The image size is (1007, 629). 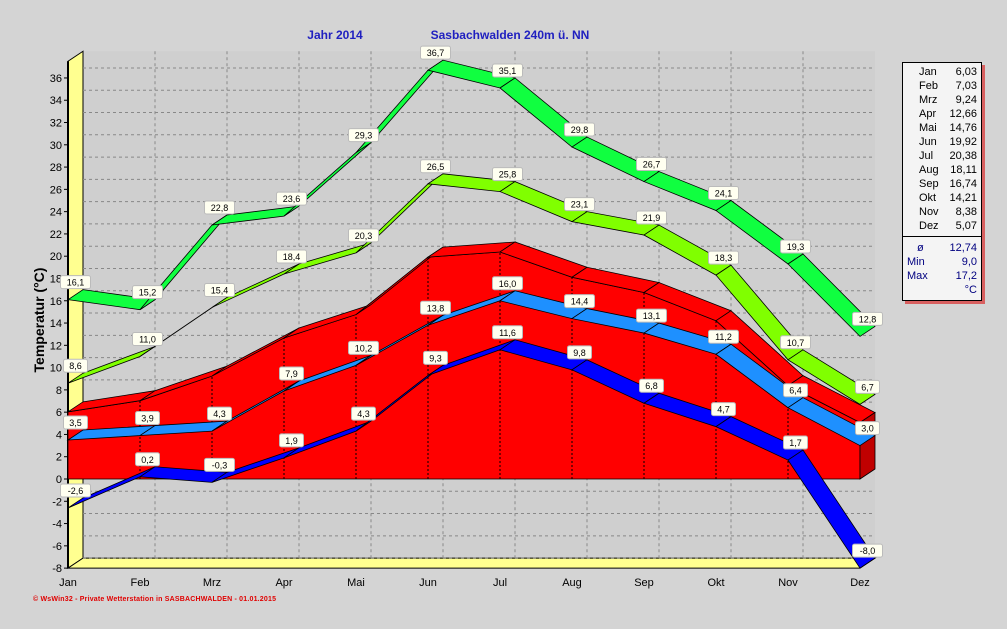 What do you see at coordinates (966, 276) in the screenshot?
I see `max-value: 17,2` at bounding box center [966, 276].